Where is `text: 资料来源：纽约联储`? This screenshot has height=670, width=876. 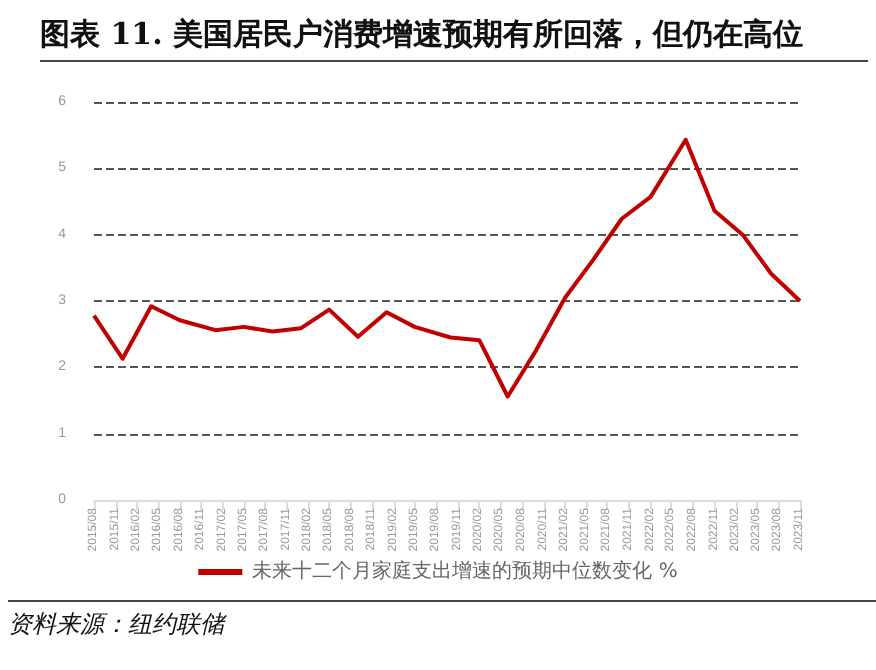 text: 资料来源：纽约联储 is located at coordinates (442, 621).